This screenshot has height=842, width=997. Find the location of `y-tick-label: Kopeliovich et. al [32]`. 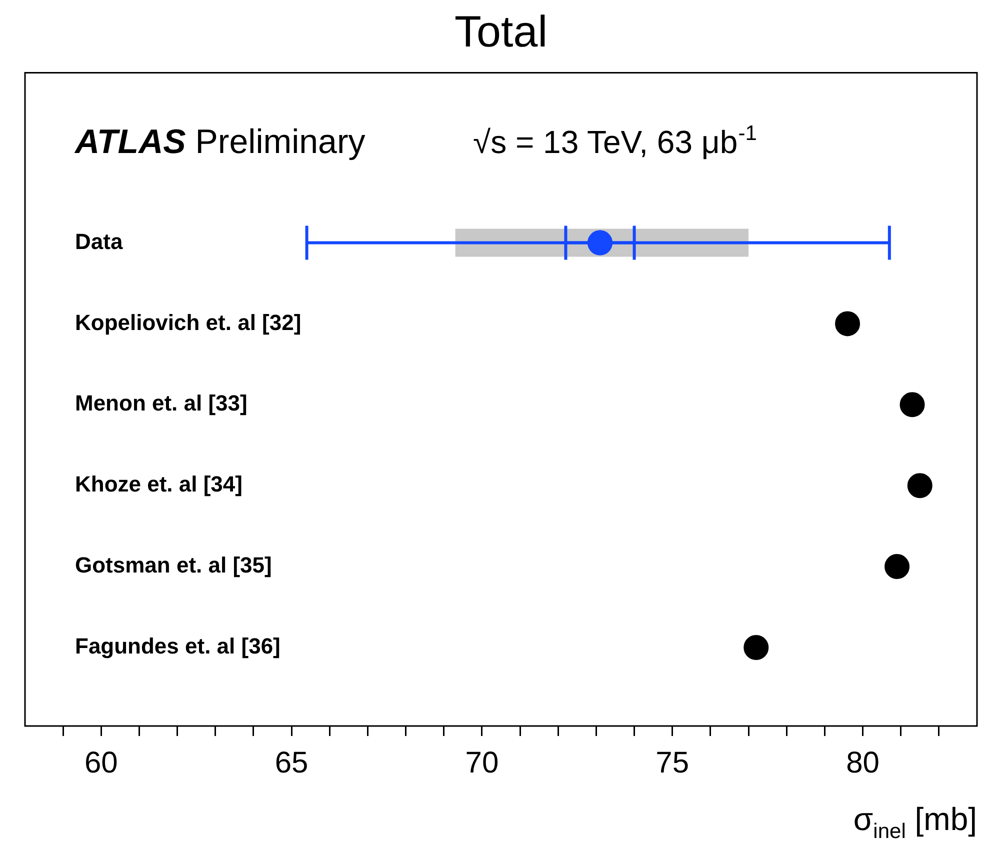

y-tick-label: Kopeliovich et. al [32] is located at coordinates (188, 322).